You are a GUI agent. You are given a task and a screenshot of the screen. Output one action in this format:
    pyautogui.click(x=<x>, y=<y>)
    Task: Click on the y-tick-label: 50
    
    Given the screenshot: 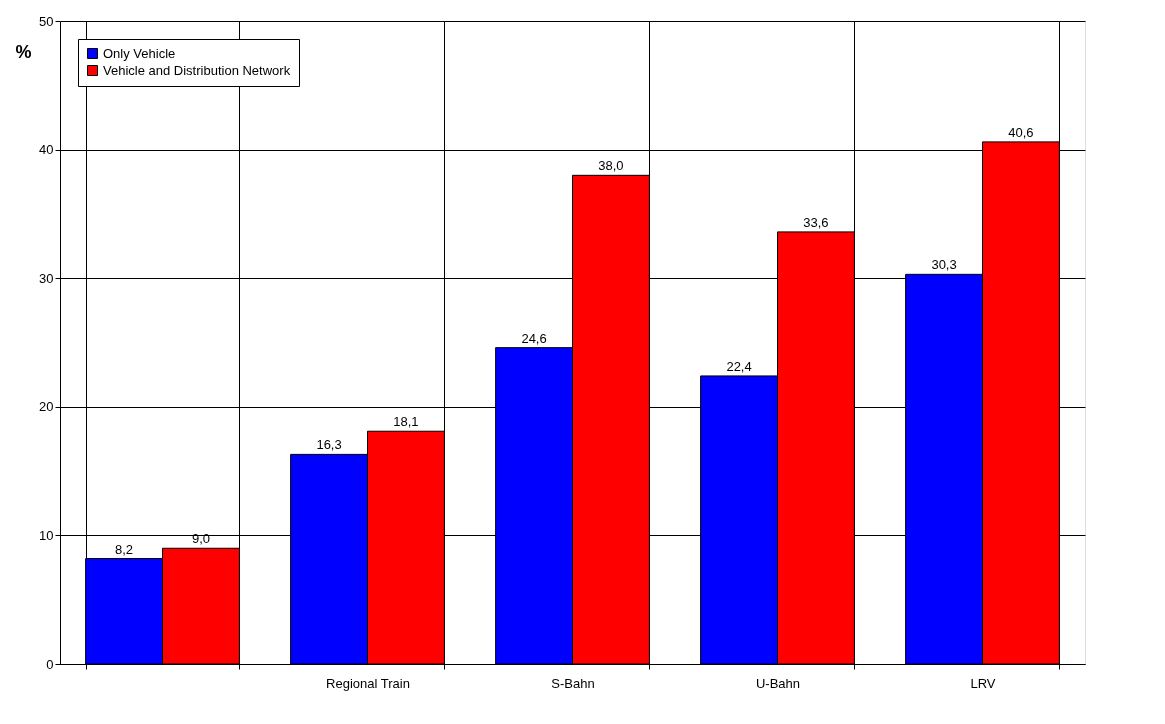 What is the action you would take?
    pyautogui.click(x=46, y=21)
    